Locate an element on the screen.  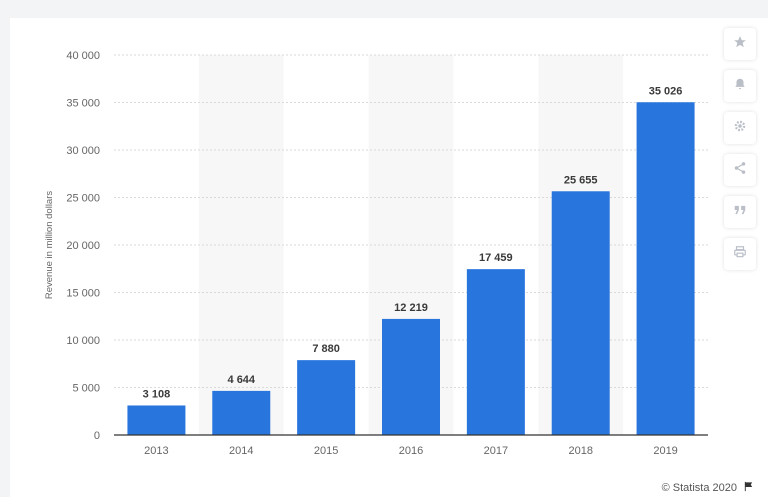
x-tick-label: 2019 is located at coordinates (665, 451).